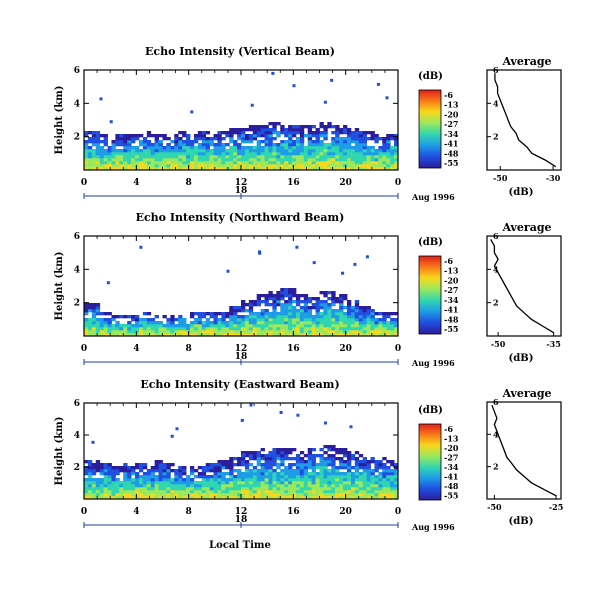 This screenshot has width=614, height=598. I want to click on profile-y-tick-label: 2, so click(496, 303).